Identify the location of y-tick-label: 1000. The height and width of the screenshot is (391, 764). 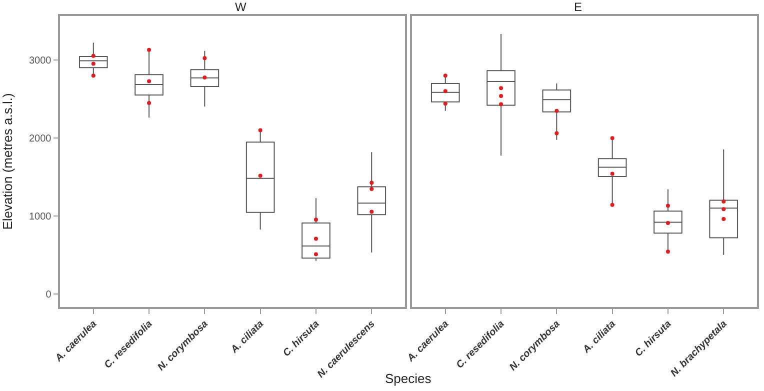
(40, 216).